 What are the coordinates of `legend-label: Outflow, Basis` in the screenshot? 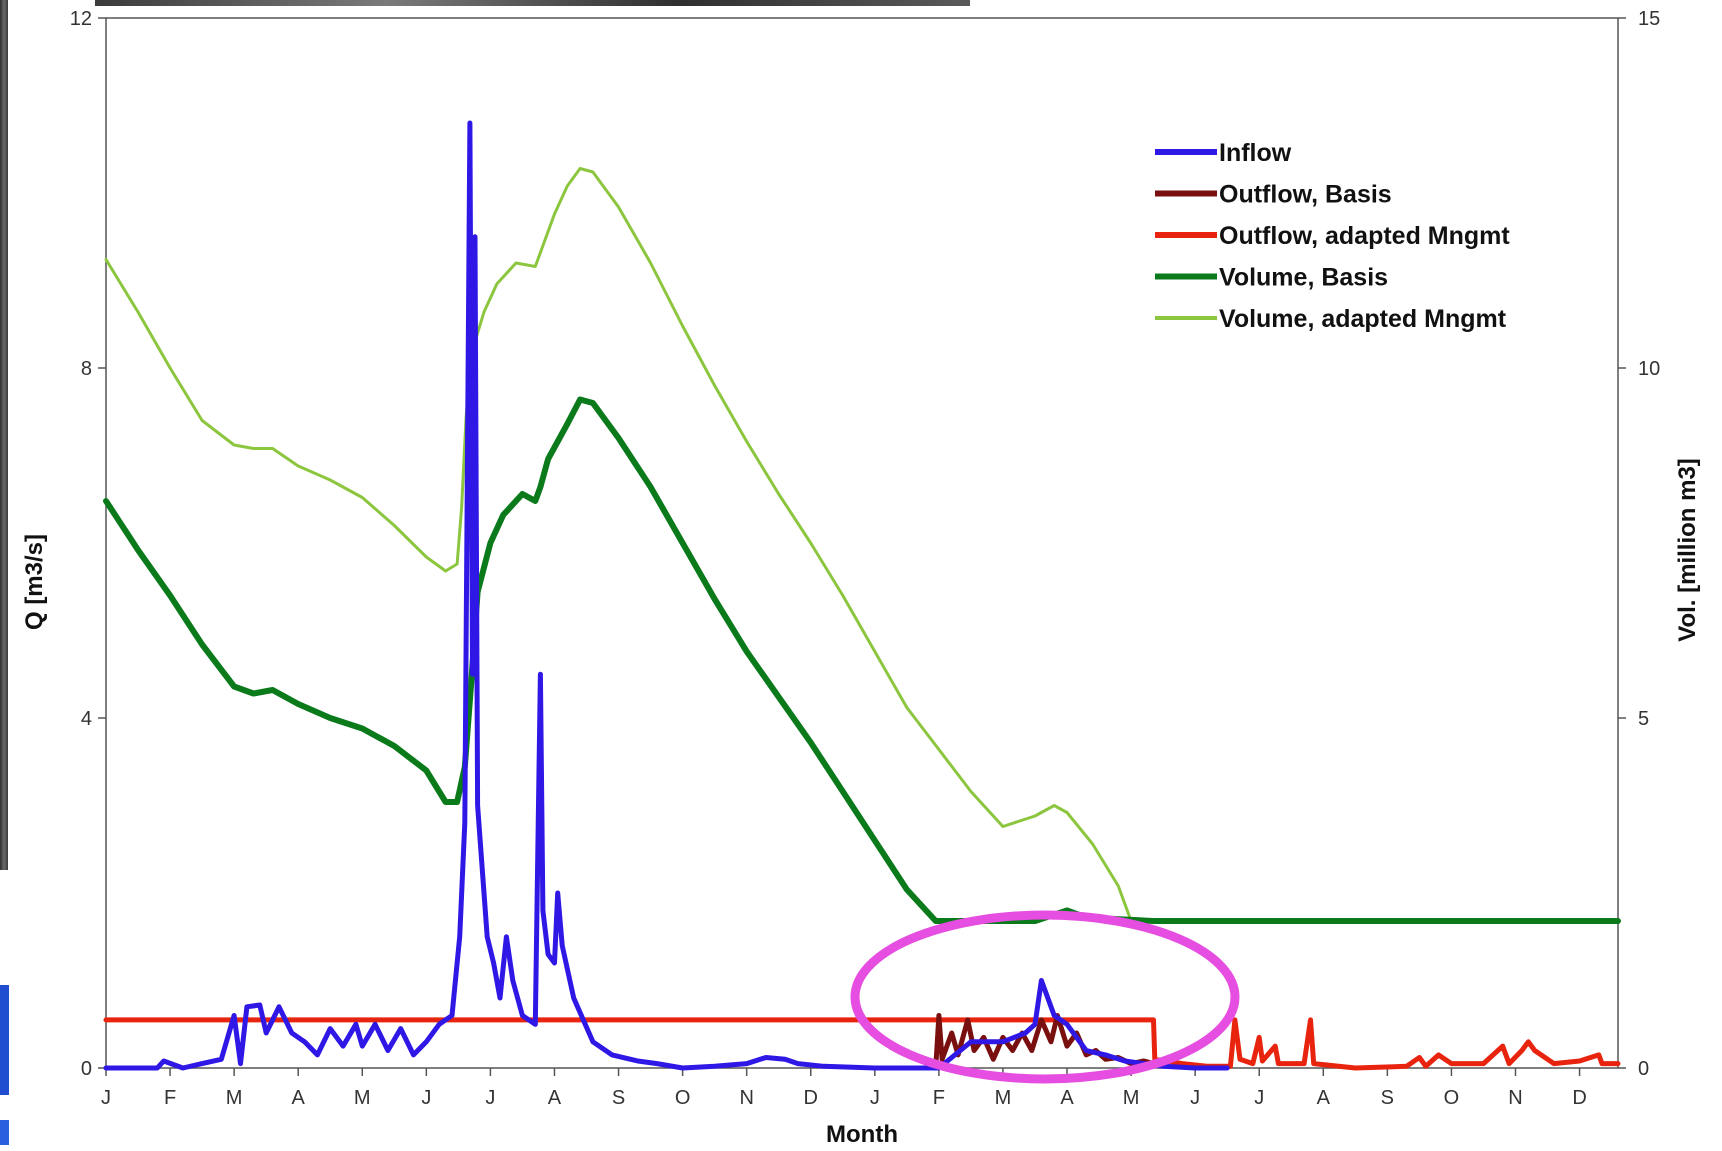 It's located at (1305, 195).